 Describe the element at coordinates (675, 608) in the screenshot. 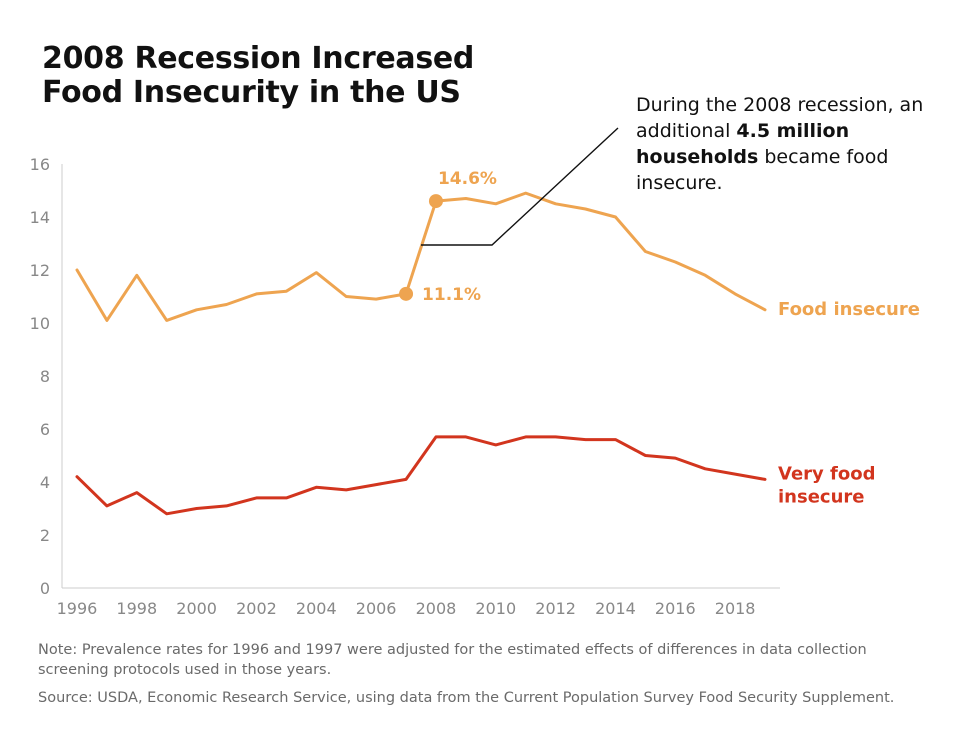

I see `x-tick-label: 2016` at that location.